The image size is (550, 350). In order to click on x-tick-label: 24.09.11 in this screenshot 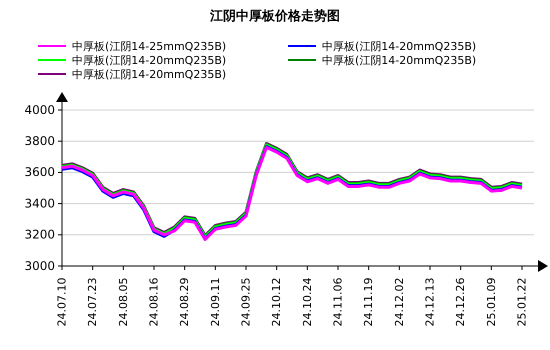, I will do `click(215, 302)`.